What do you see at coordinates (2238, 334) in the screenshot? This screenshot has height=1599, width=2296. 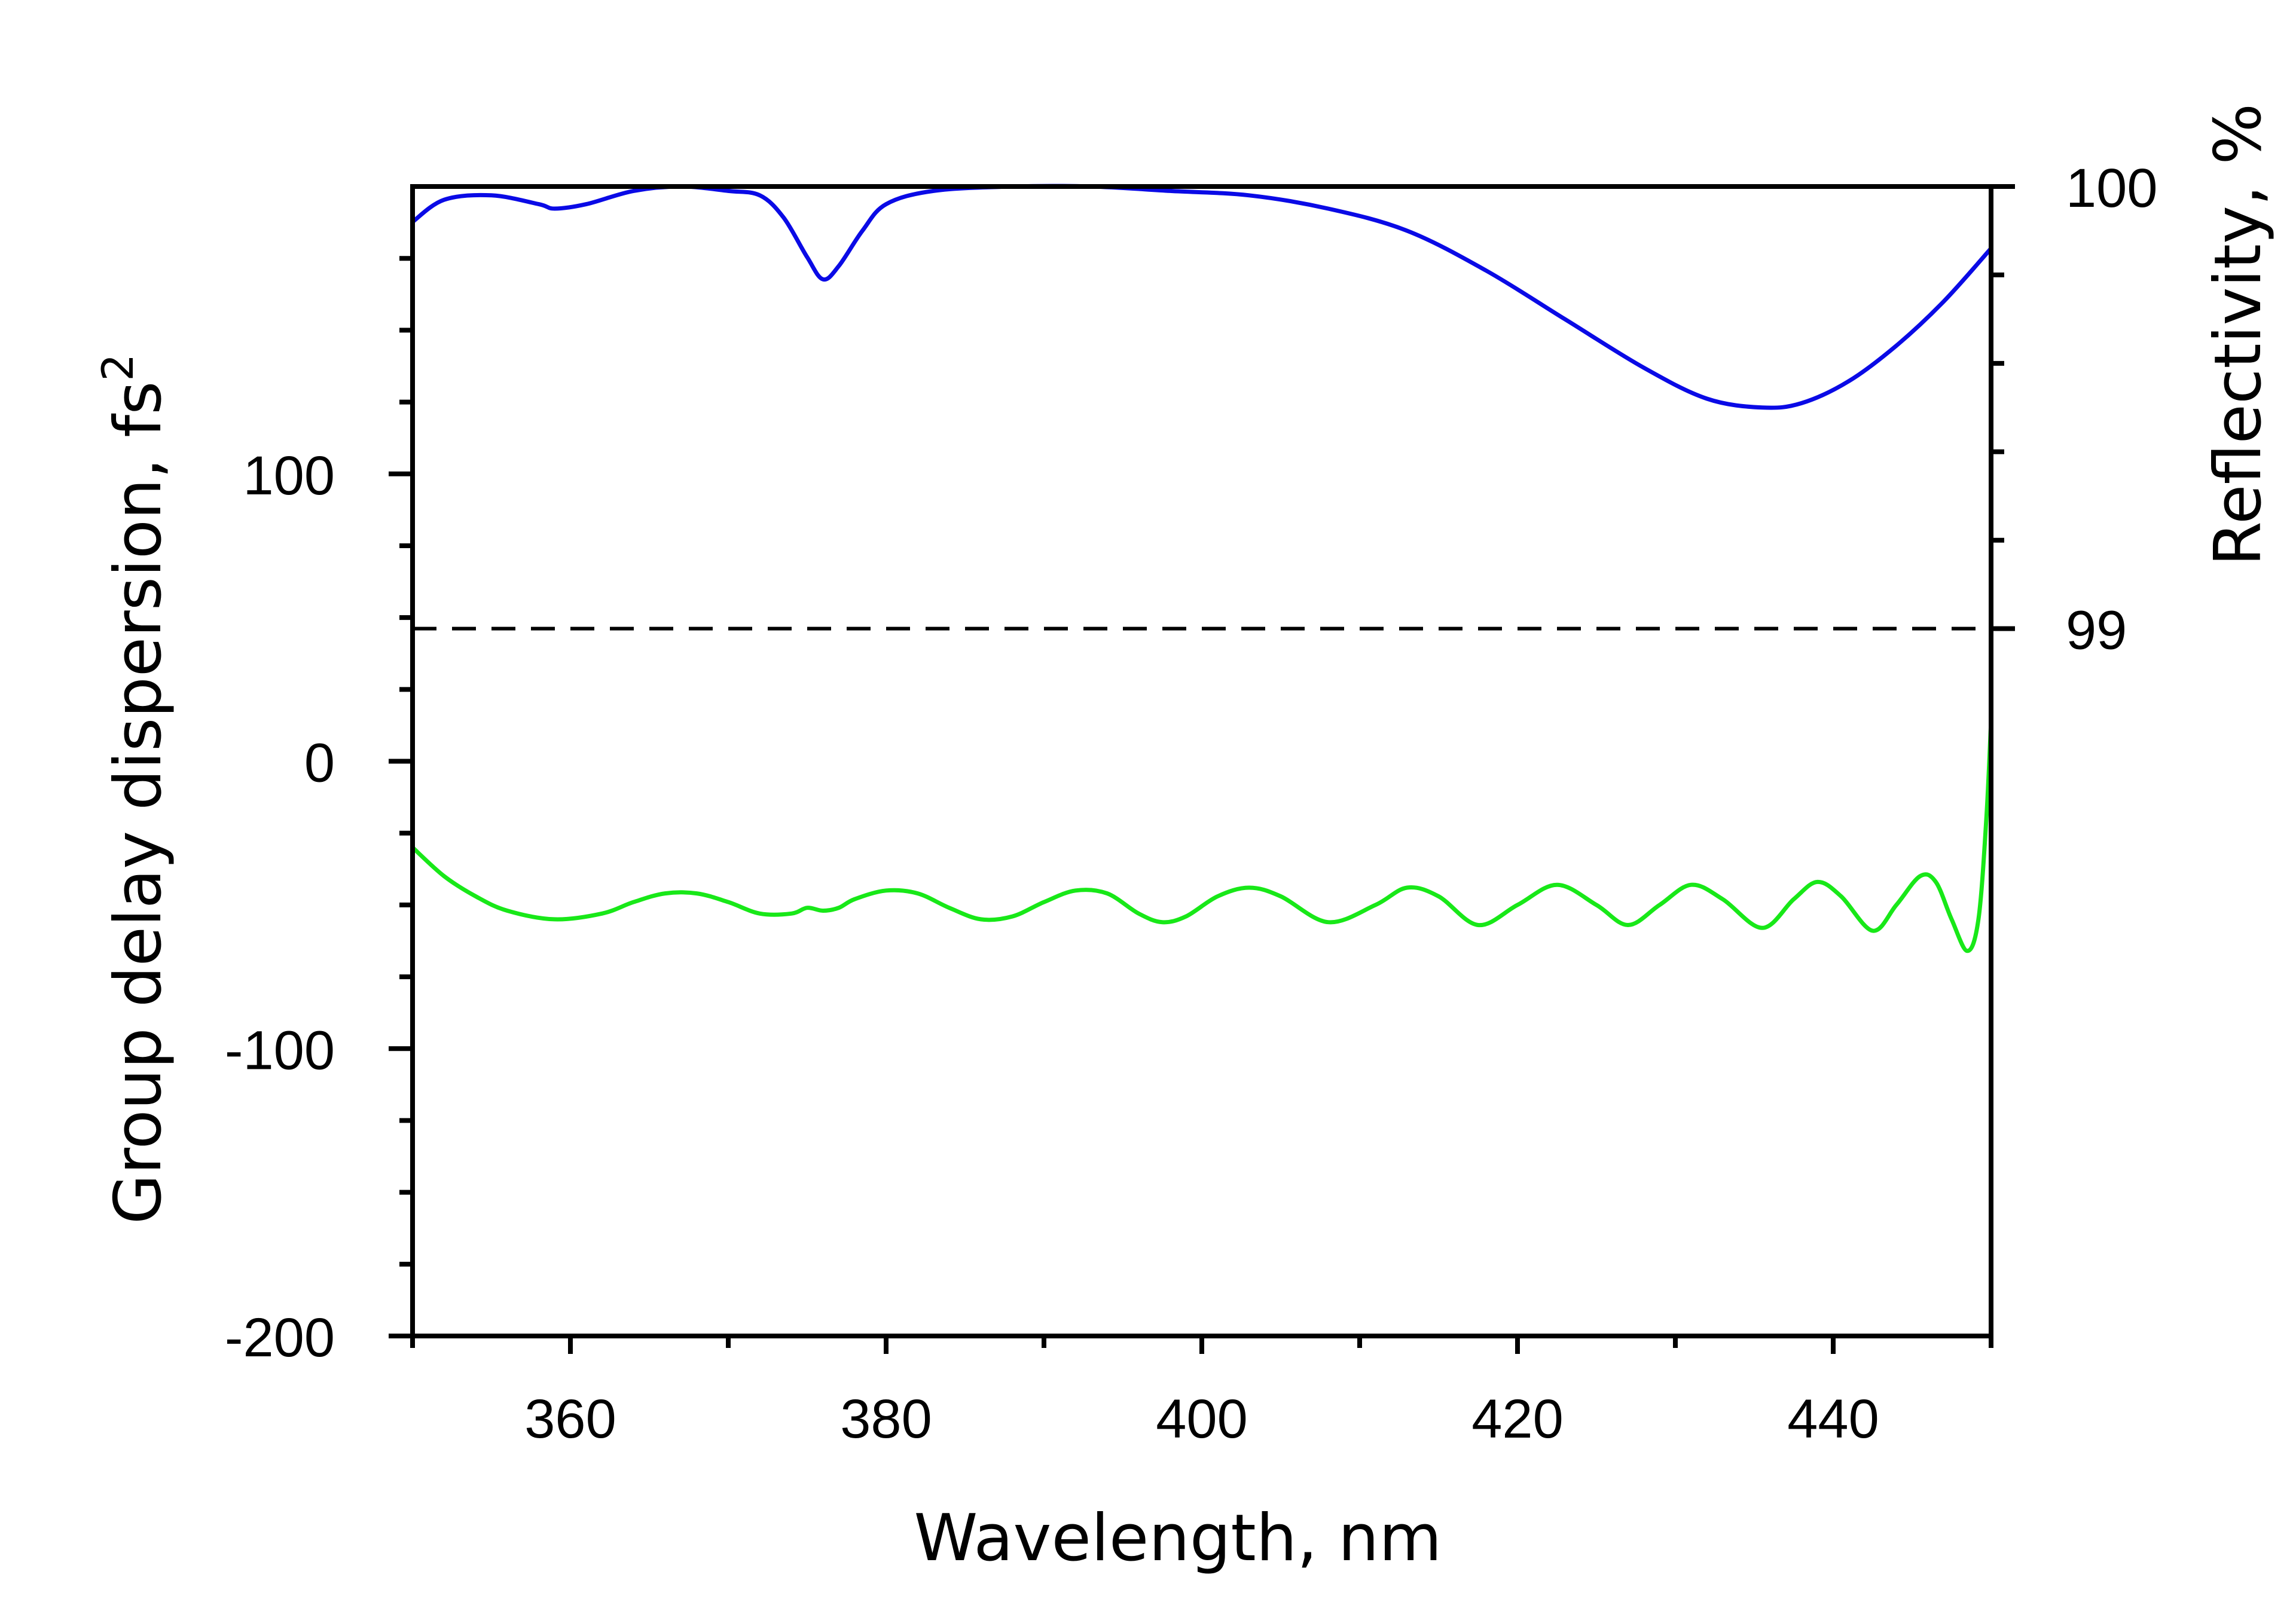 I see `right-axis-title: Reflectivity, %` at bounding box center [2238, 334].